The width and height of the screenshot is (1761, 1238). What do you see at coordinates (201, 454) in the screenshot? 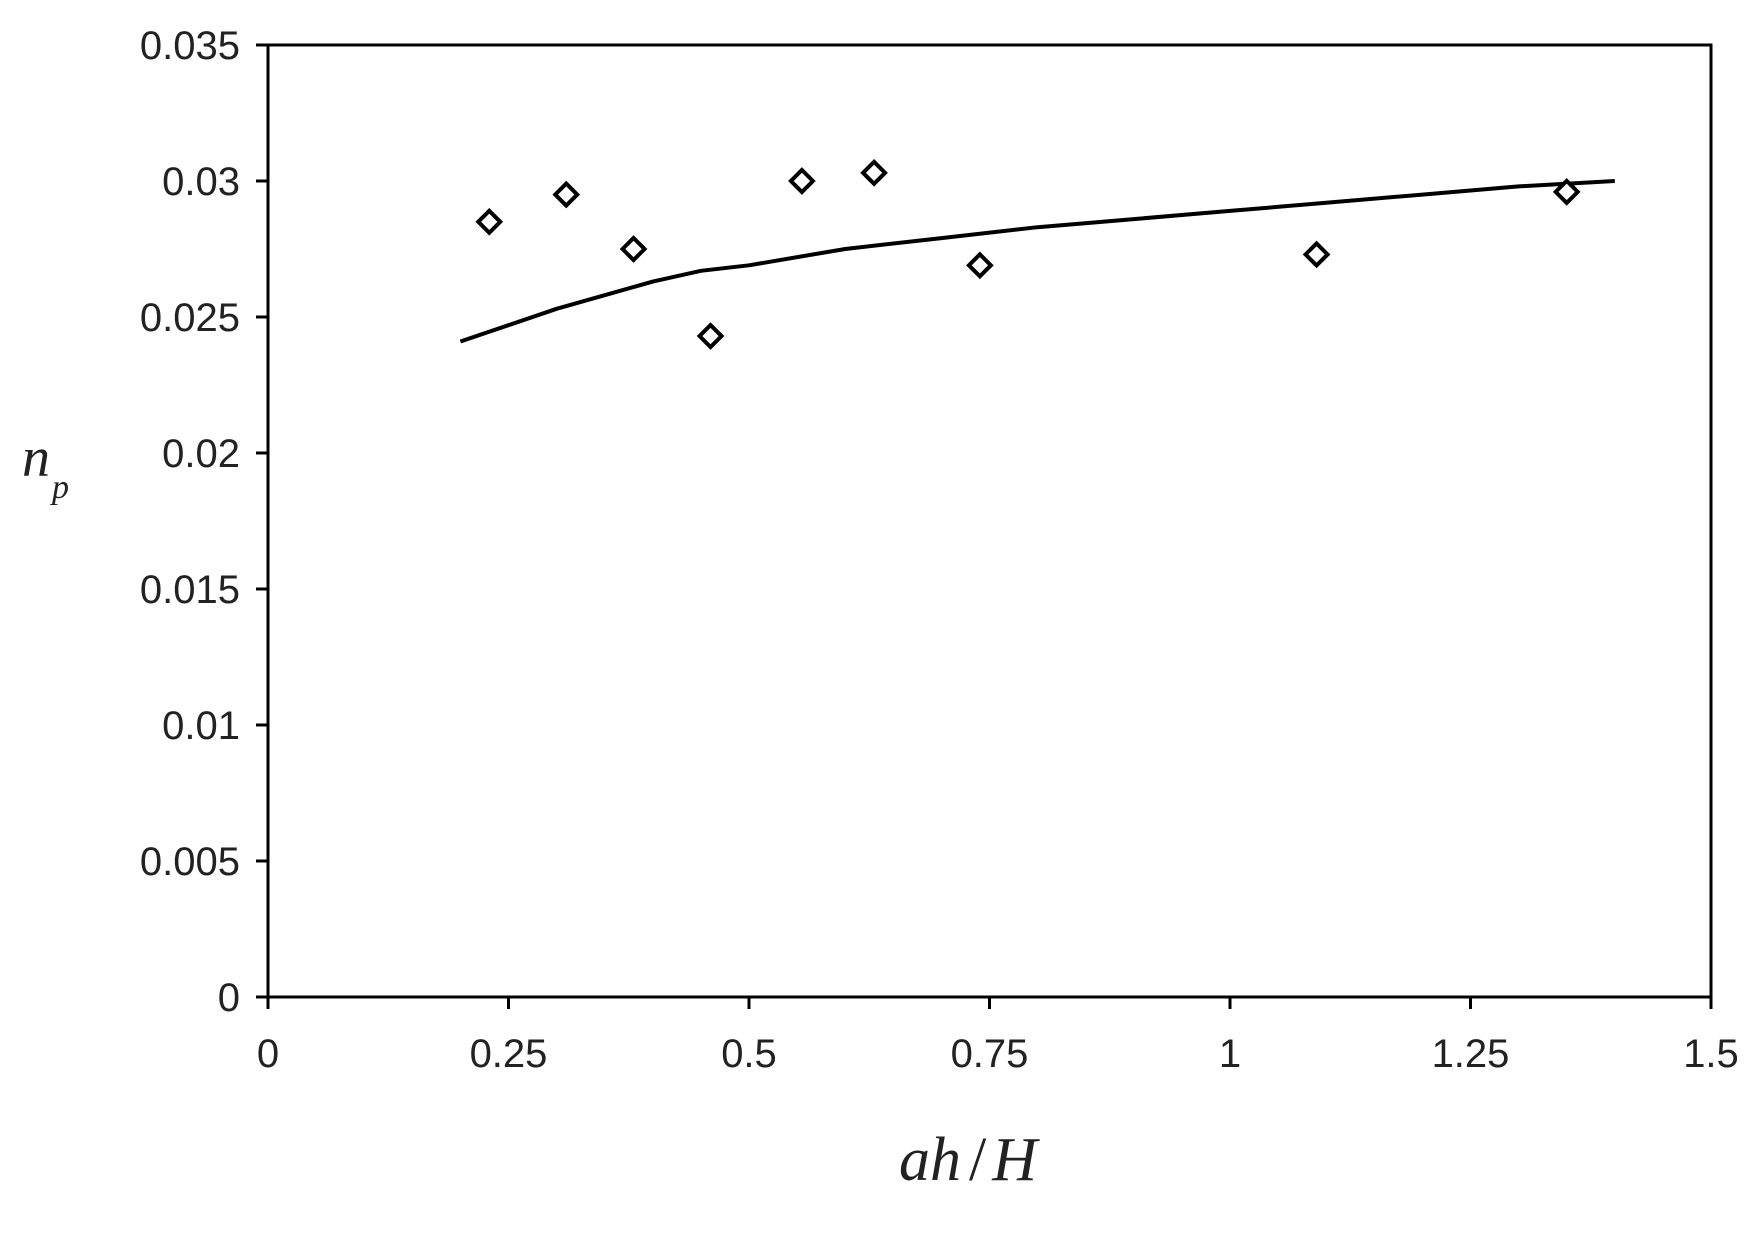
I see `y-tick-label: 0.02` at bounding box center [201, 454].